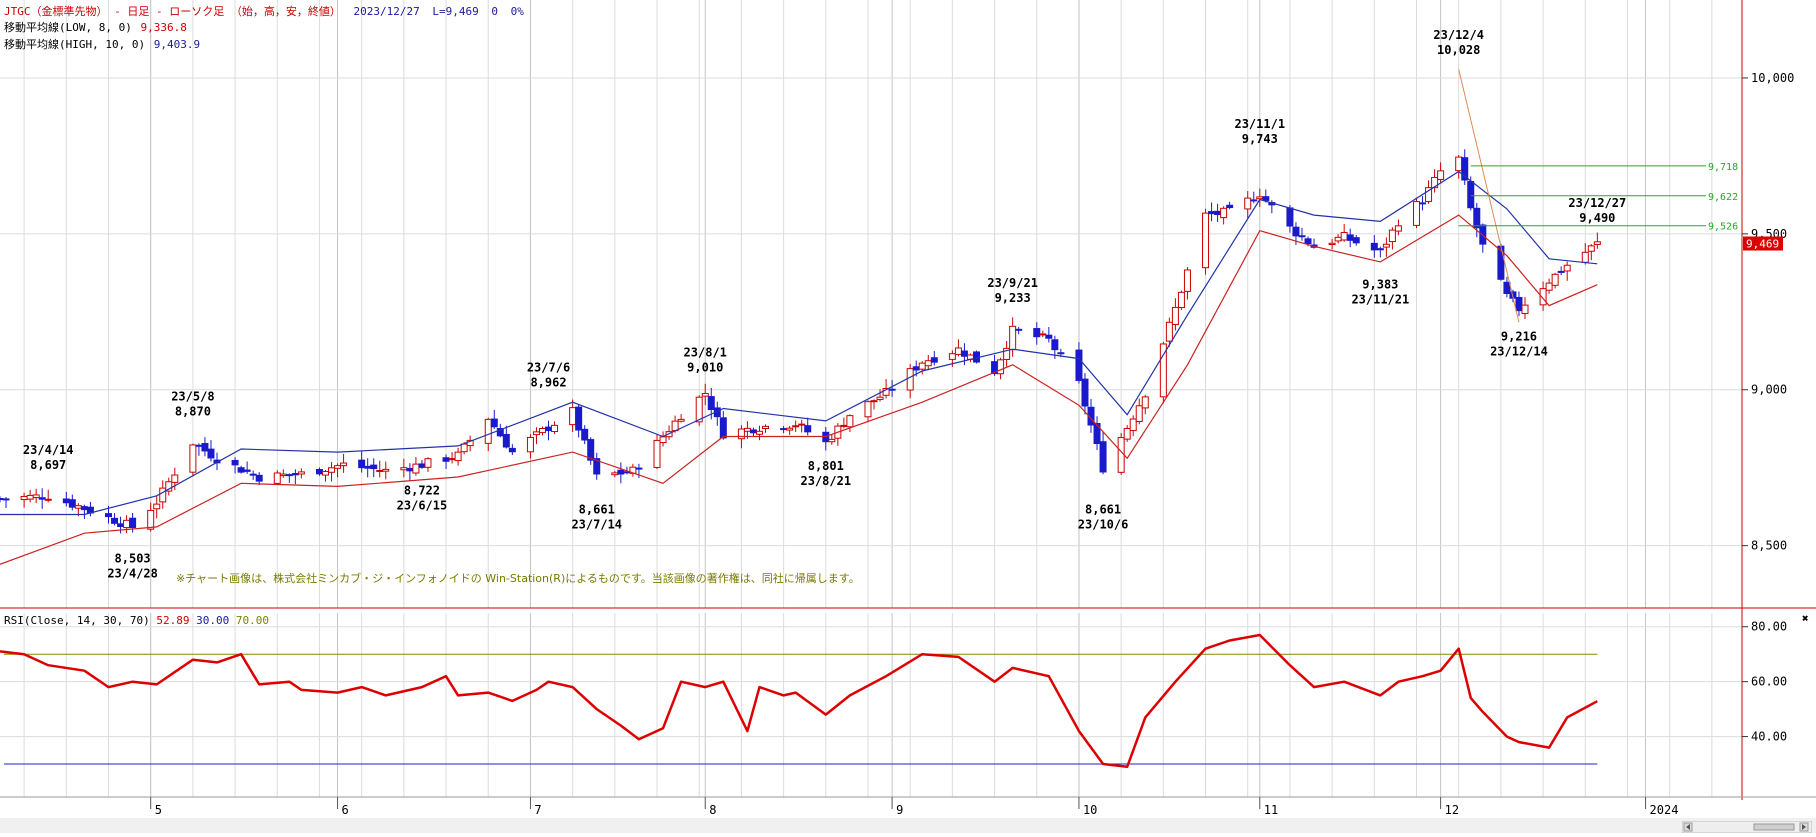 This screenshot has height=837, width=1816. Describe the element at coordinates (1090, 810) in the screenshot. I see `x-tick-label: 10` at that location.